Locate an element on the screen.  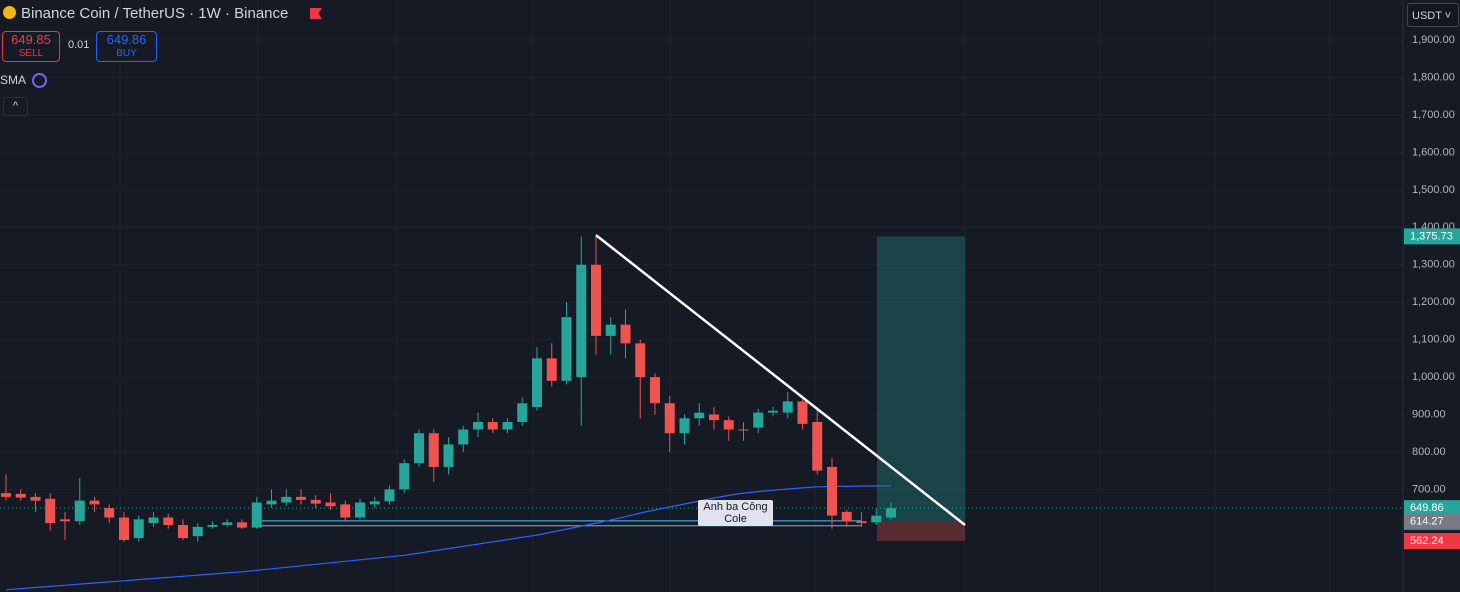
y-tick-label: 900.00 is located at coordinates (1429, 414).